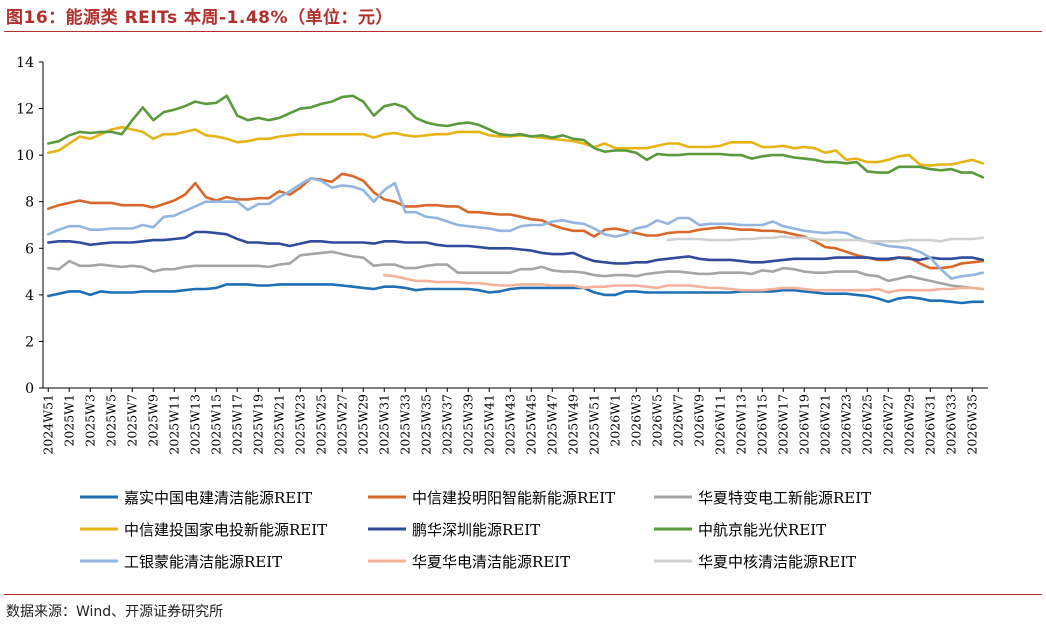 This screenshot has width=1046, height=625. What do you see at coordinates (491, 562) in the screenshot?
I see `legend-label: 华夏华电清洁能源REIT` at bounding box center [491, 562].